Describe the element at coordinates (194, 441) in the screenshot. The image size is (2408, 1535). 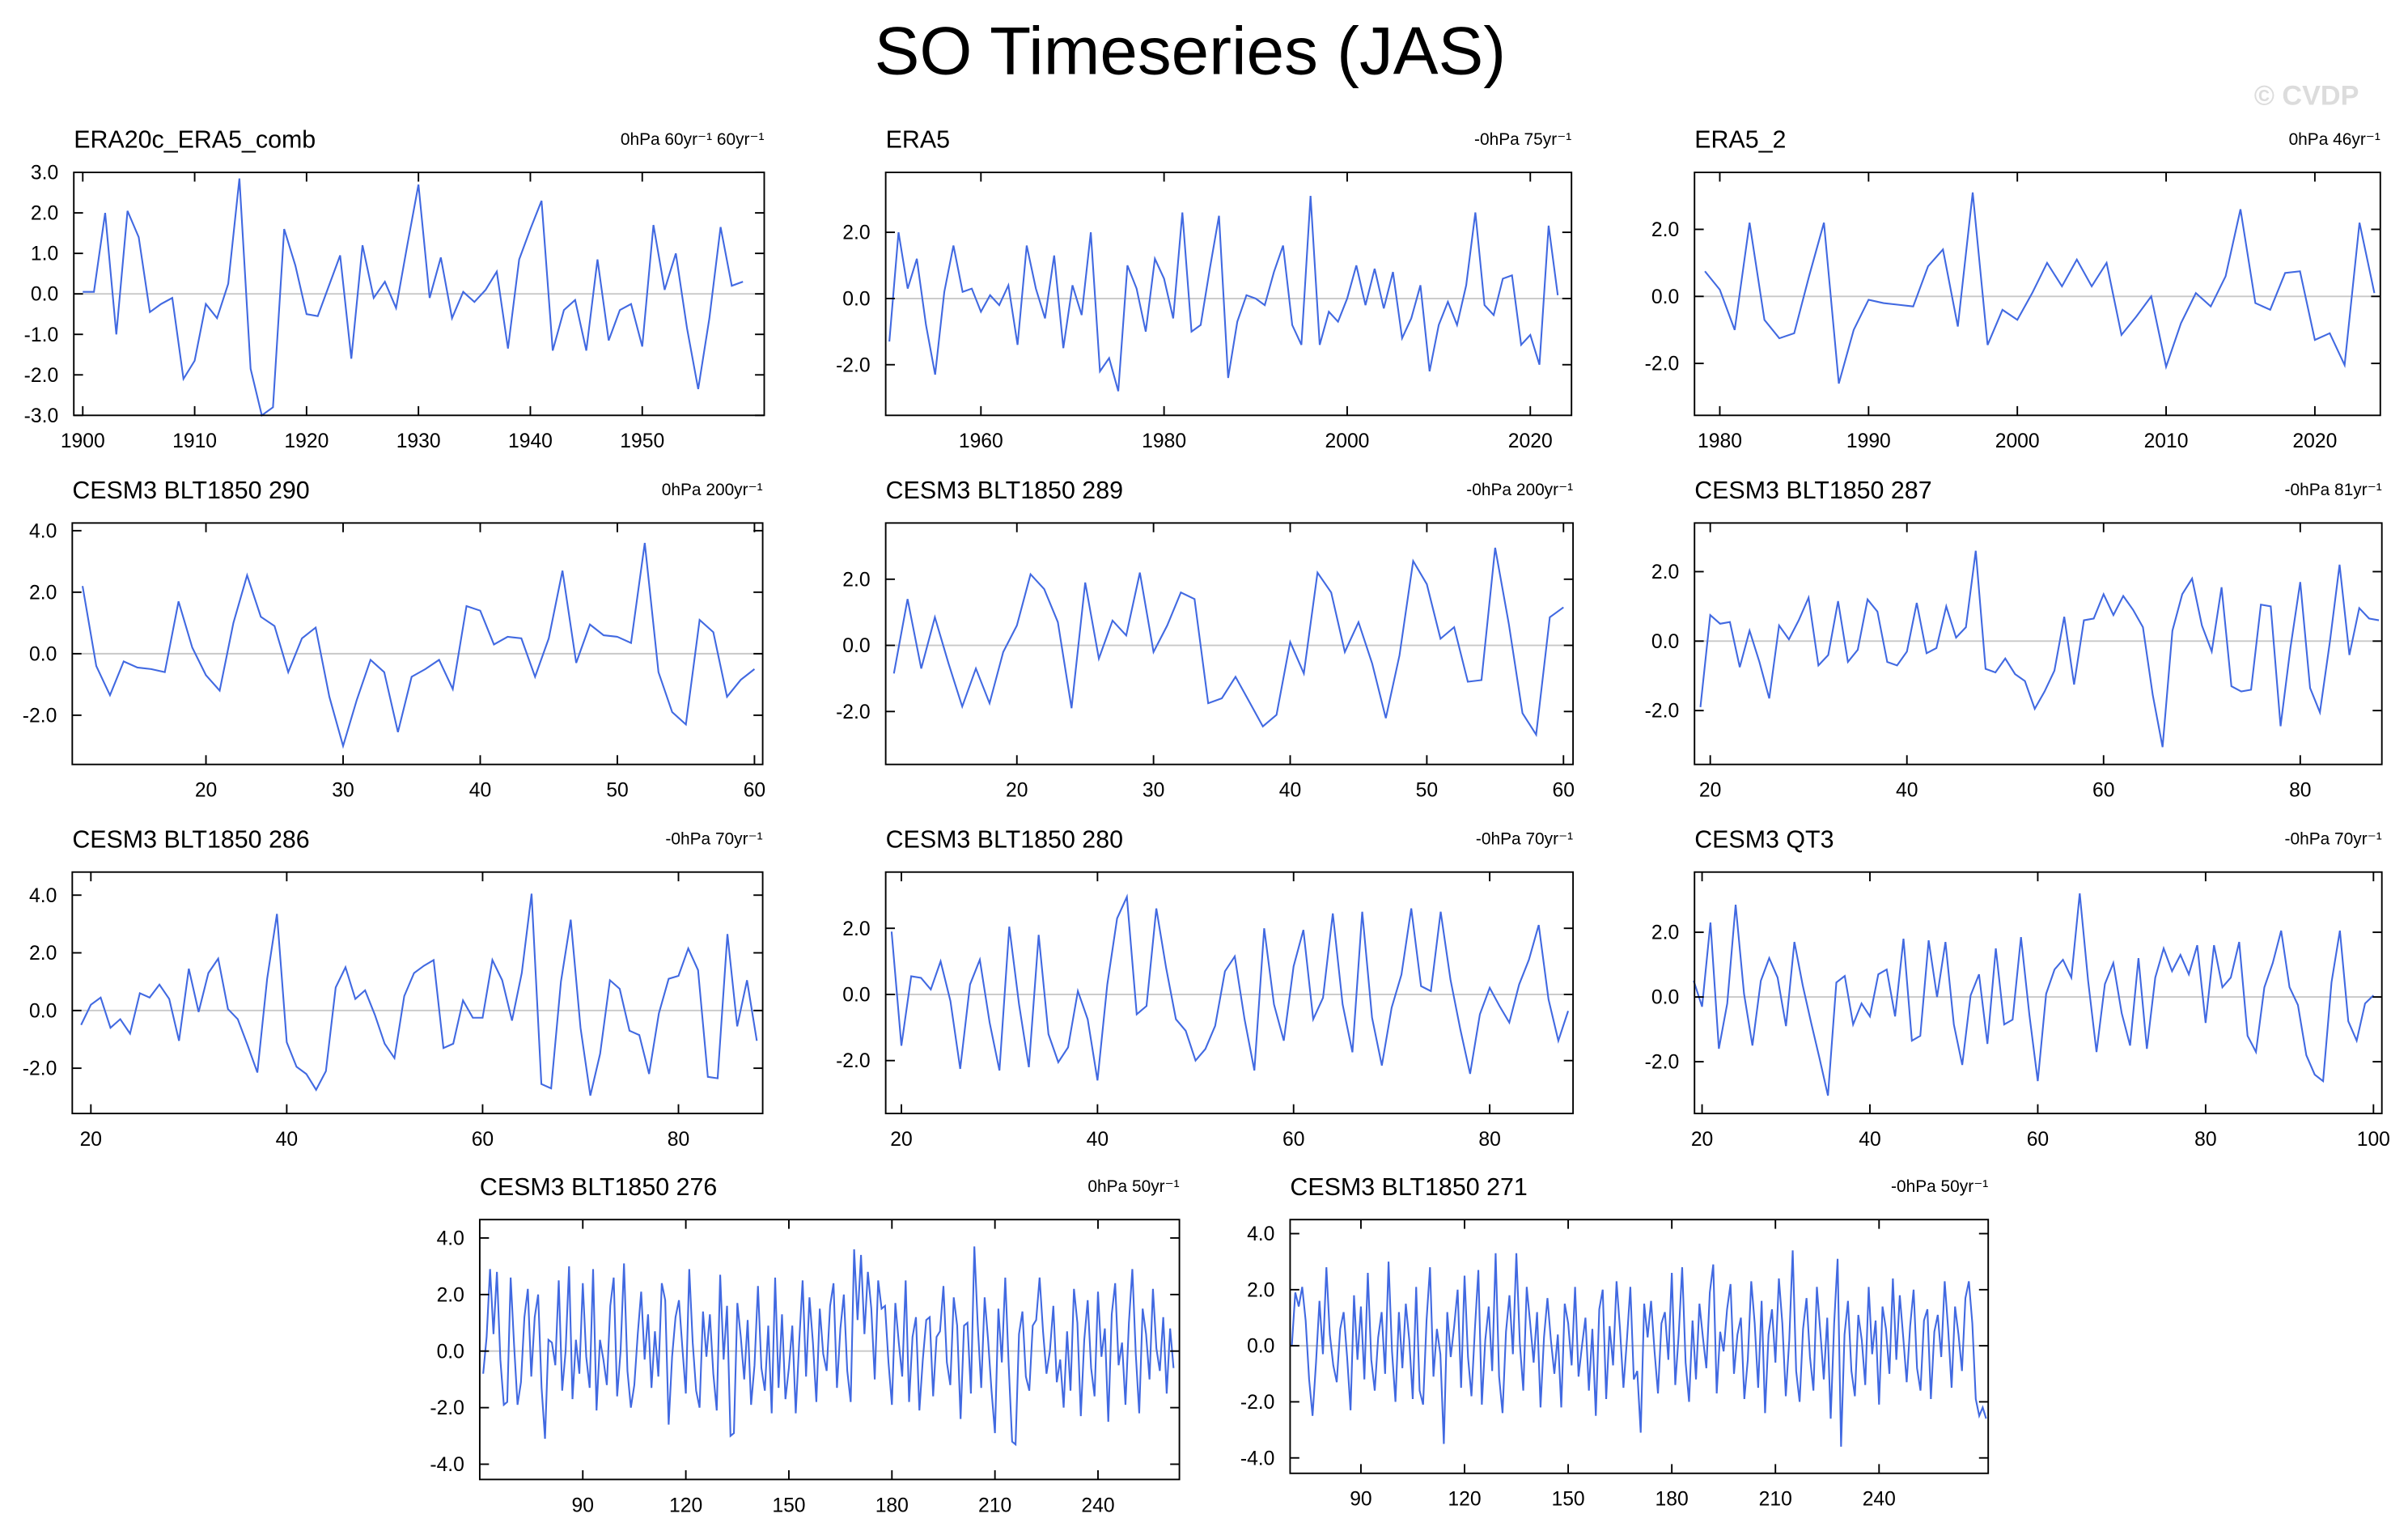
I see `x-tick-label: 1910` at that location.